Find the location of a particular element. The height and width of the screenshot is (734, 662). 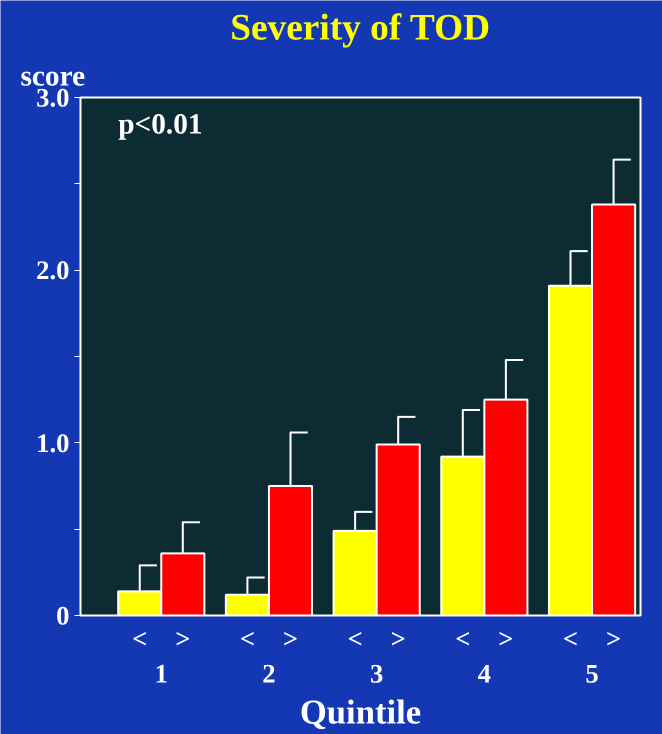

x-tick-label: 3 is located at coordinates (377, 673).